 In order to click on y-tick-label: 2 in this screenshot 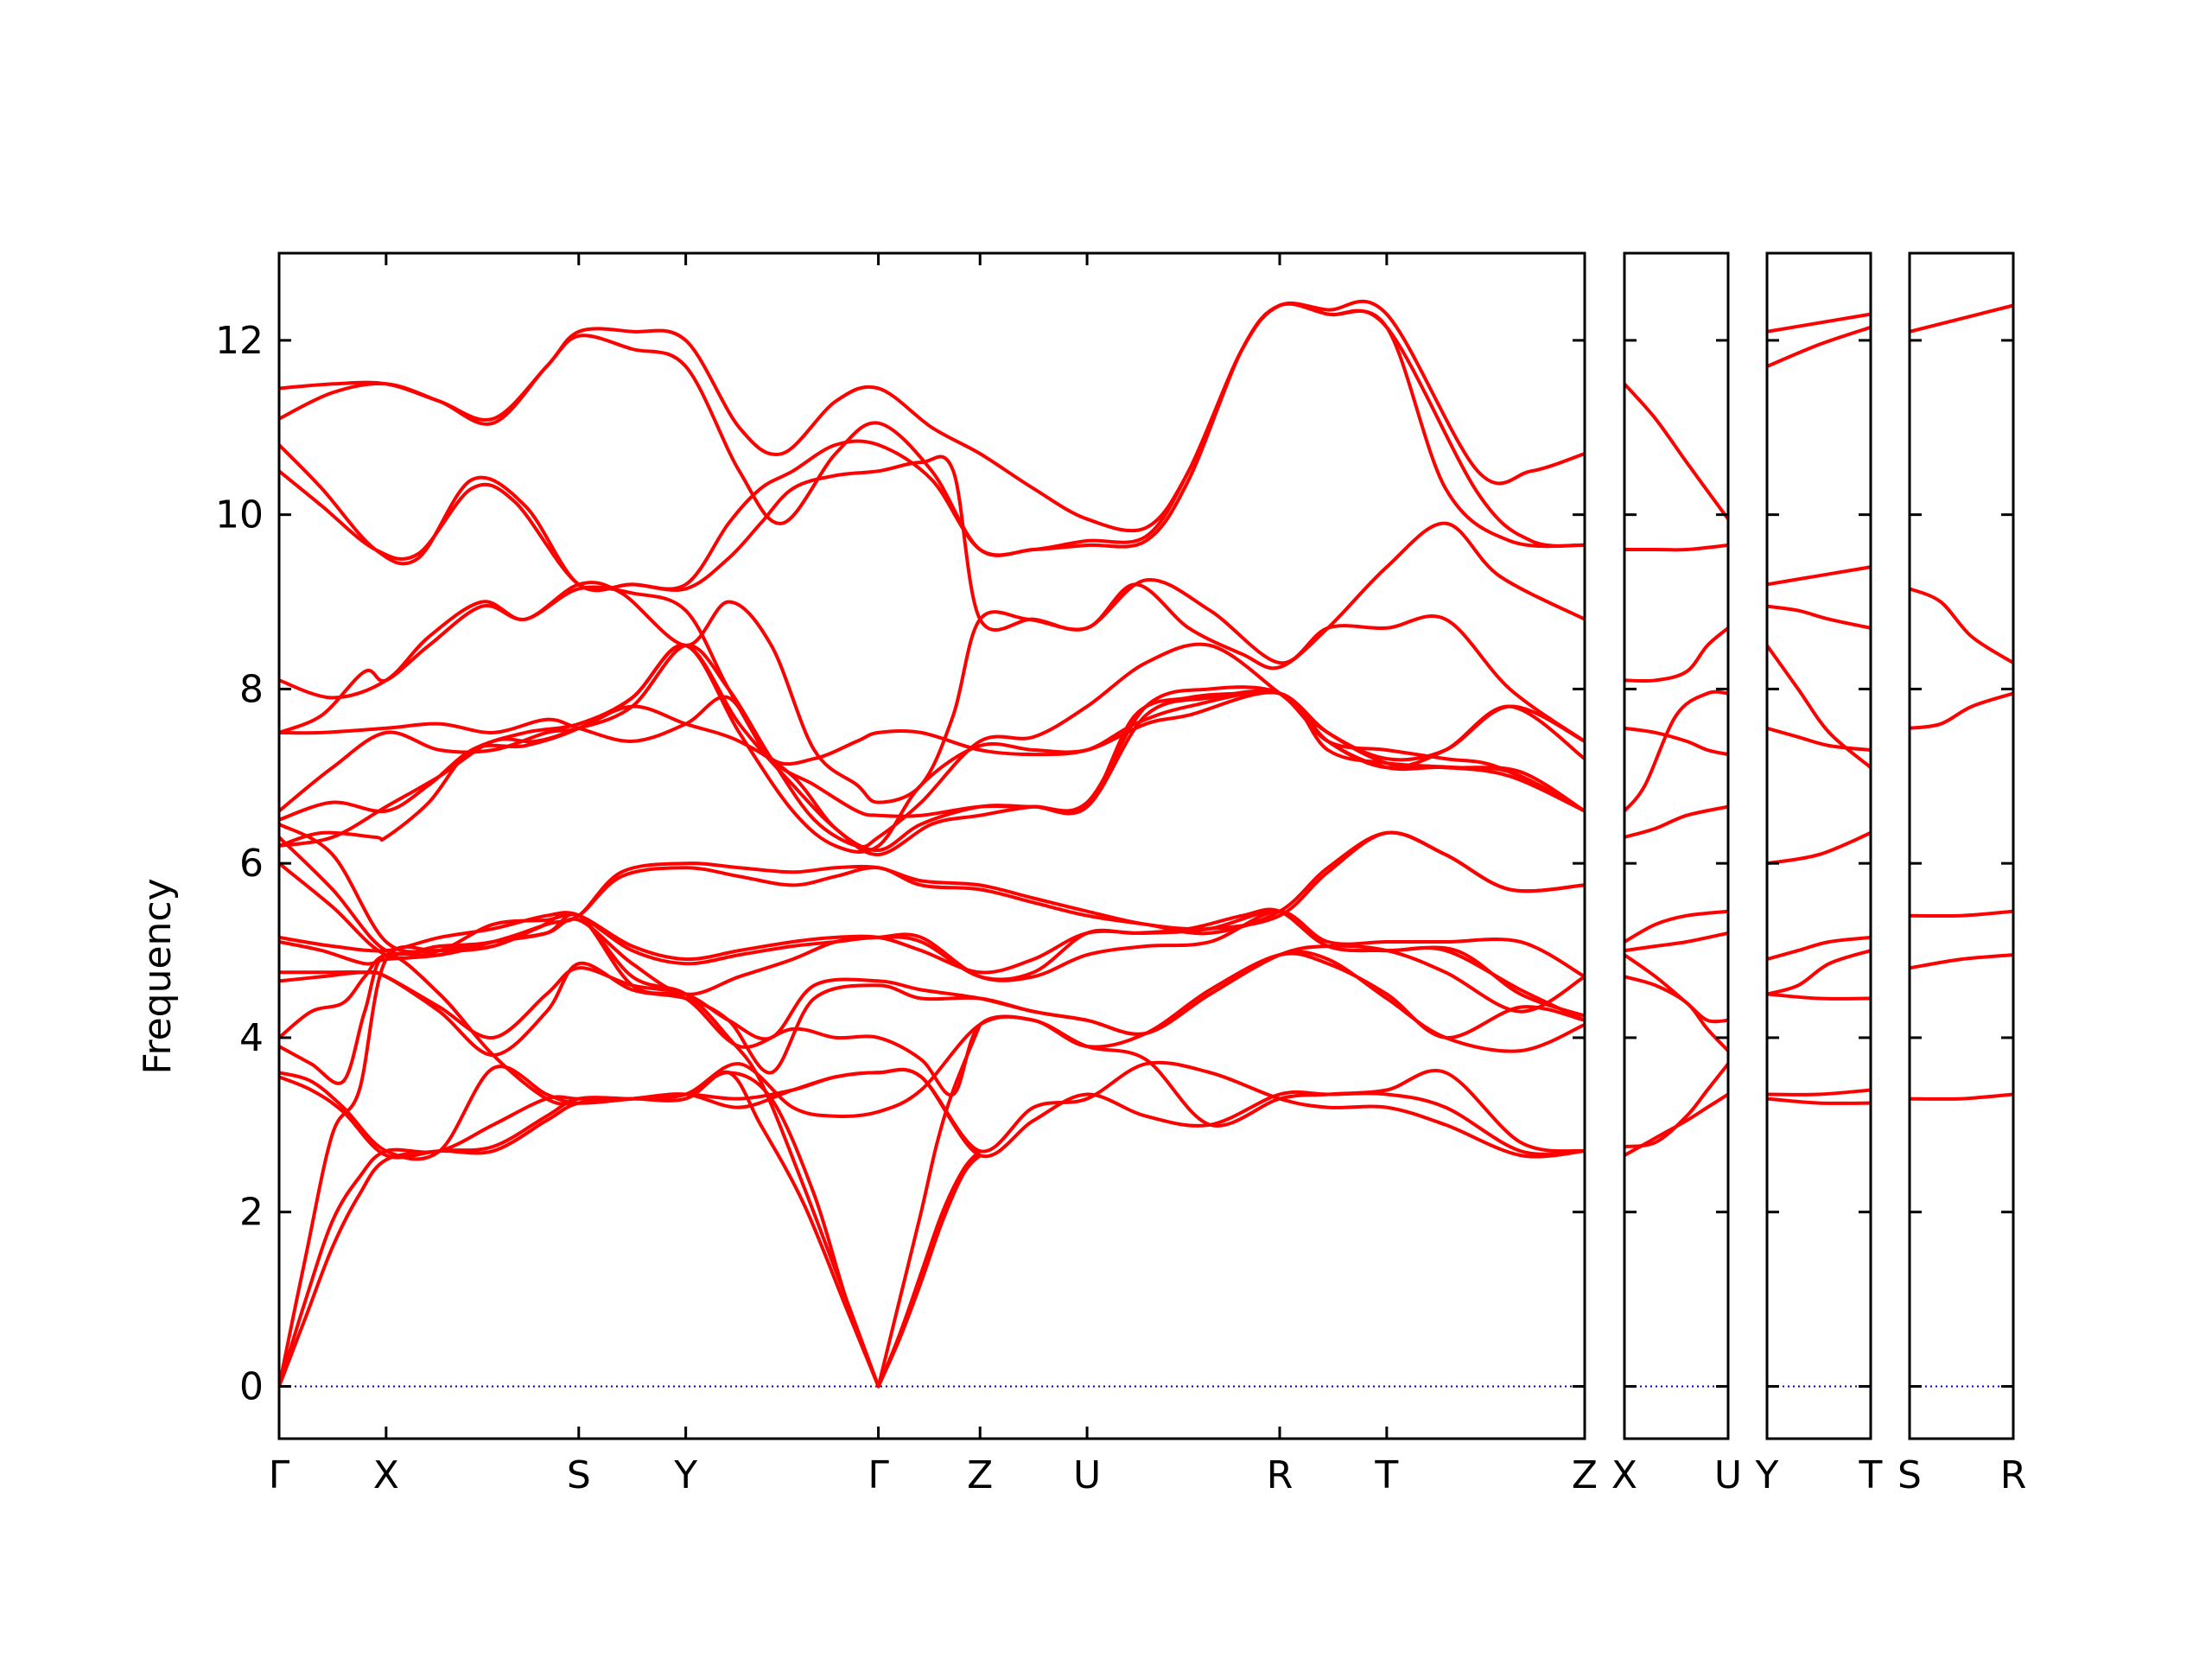, I will do `click(251, 1213)`.